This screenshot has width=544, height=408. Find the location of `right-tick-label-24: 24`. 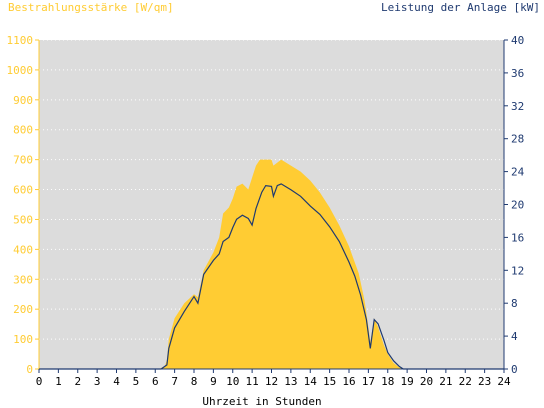

right-tick-label-24: 24 is located at coordinates (518, 172).